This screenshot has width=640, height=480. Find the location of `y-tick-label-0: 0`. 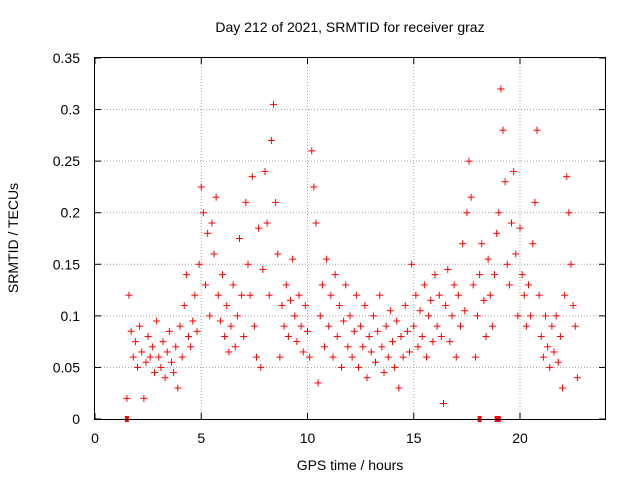

y-tick-label-0: 0 is located at coordinates (76, 419).